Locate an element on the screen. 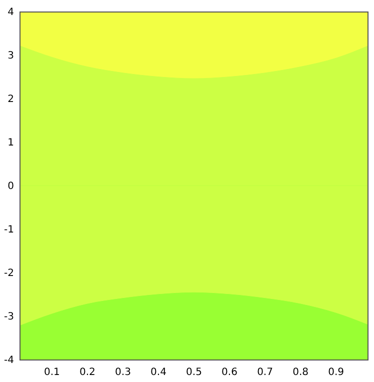 The width and height of the screenshot is (374, 382). x-tick-label: 0.7 is located at coordinates (265, 372).